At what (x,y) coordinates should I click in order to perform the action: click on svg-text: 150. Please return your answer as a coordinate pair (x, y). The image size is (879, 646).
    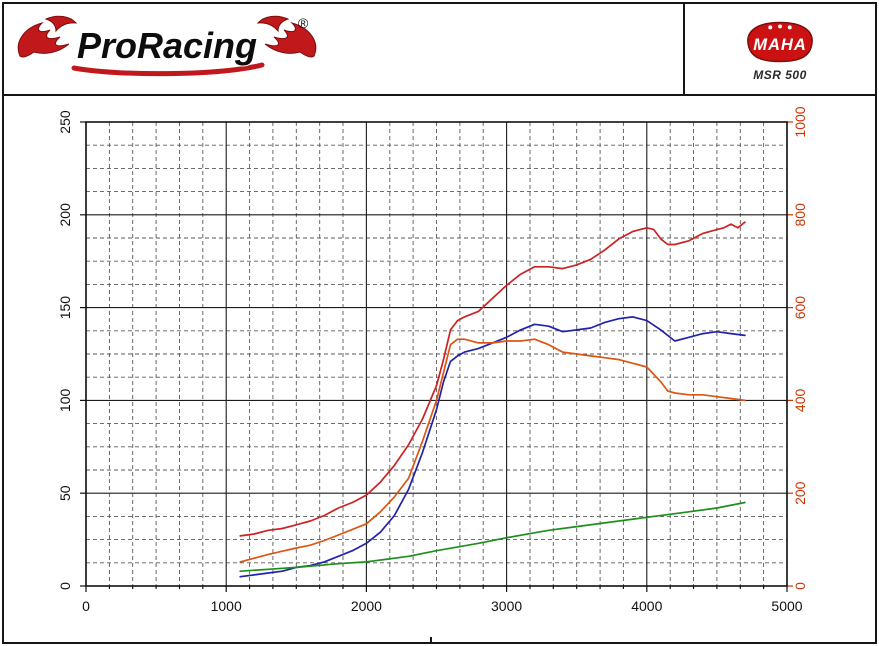
    Looking at the image, I should click on (65, 308).